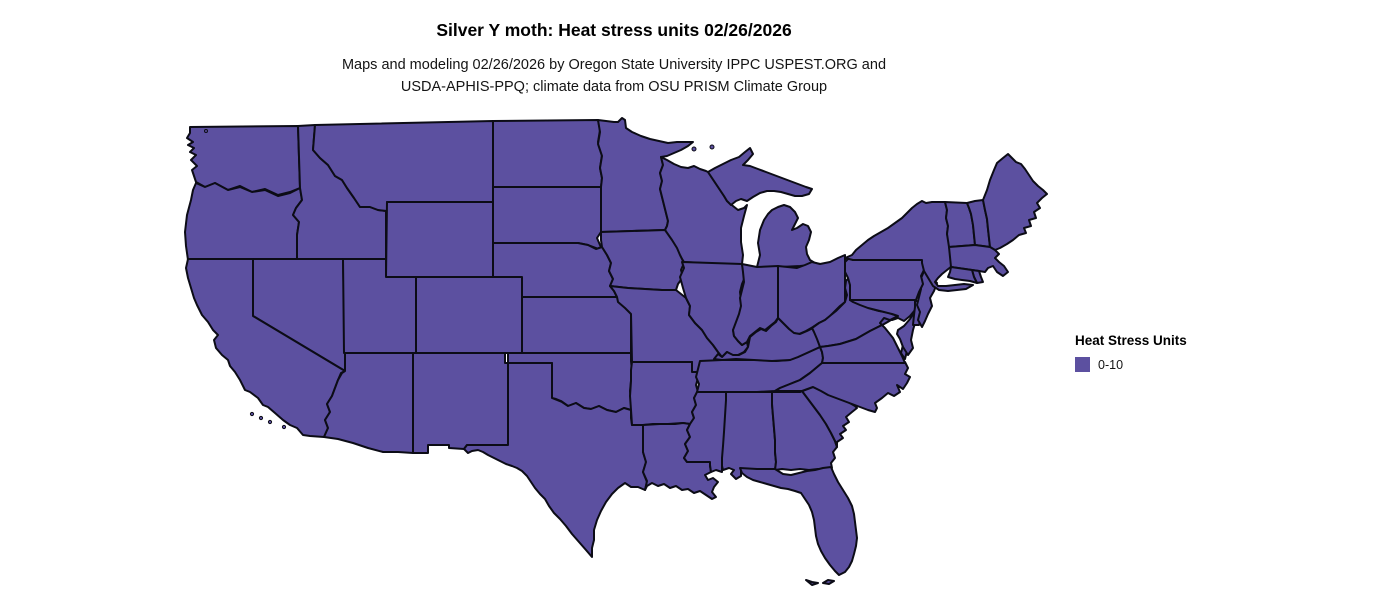 This screenshot has height=594, width=1400. Describe the element at coordinates (206, 131) in the screenshot. I see `san-juan-island-icon` at that location.